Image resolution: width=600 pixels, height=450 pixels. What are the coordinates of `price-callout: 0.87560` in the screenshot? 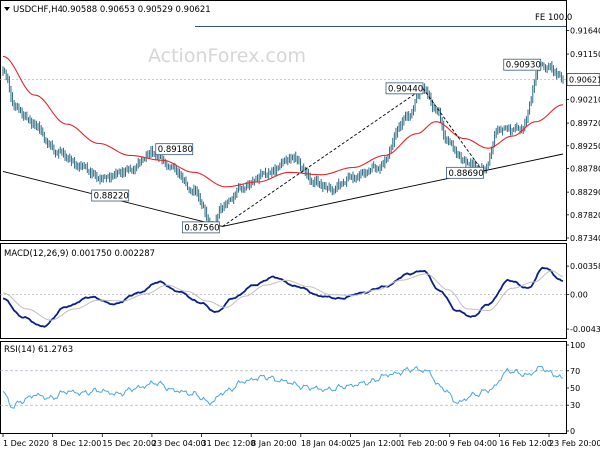 It's located at (200, 227).